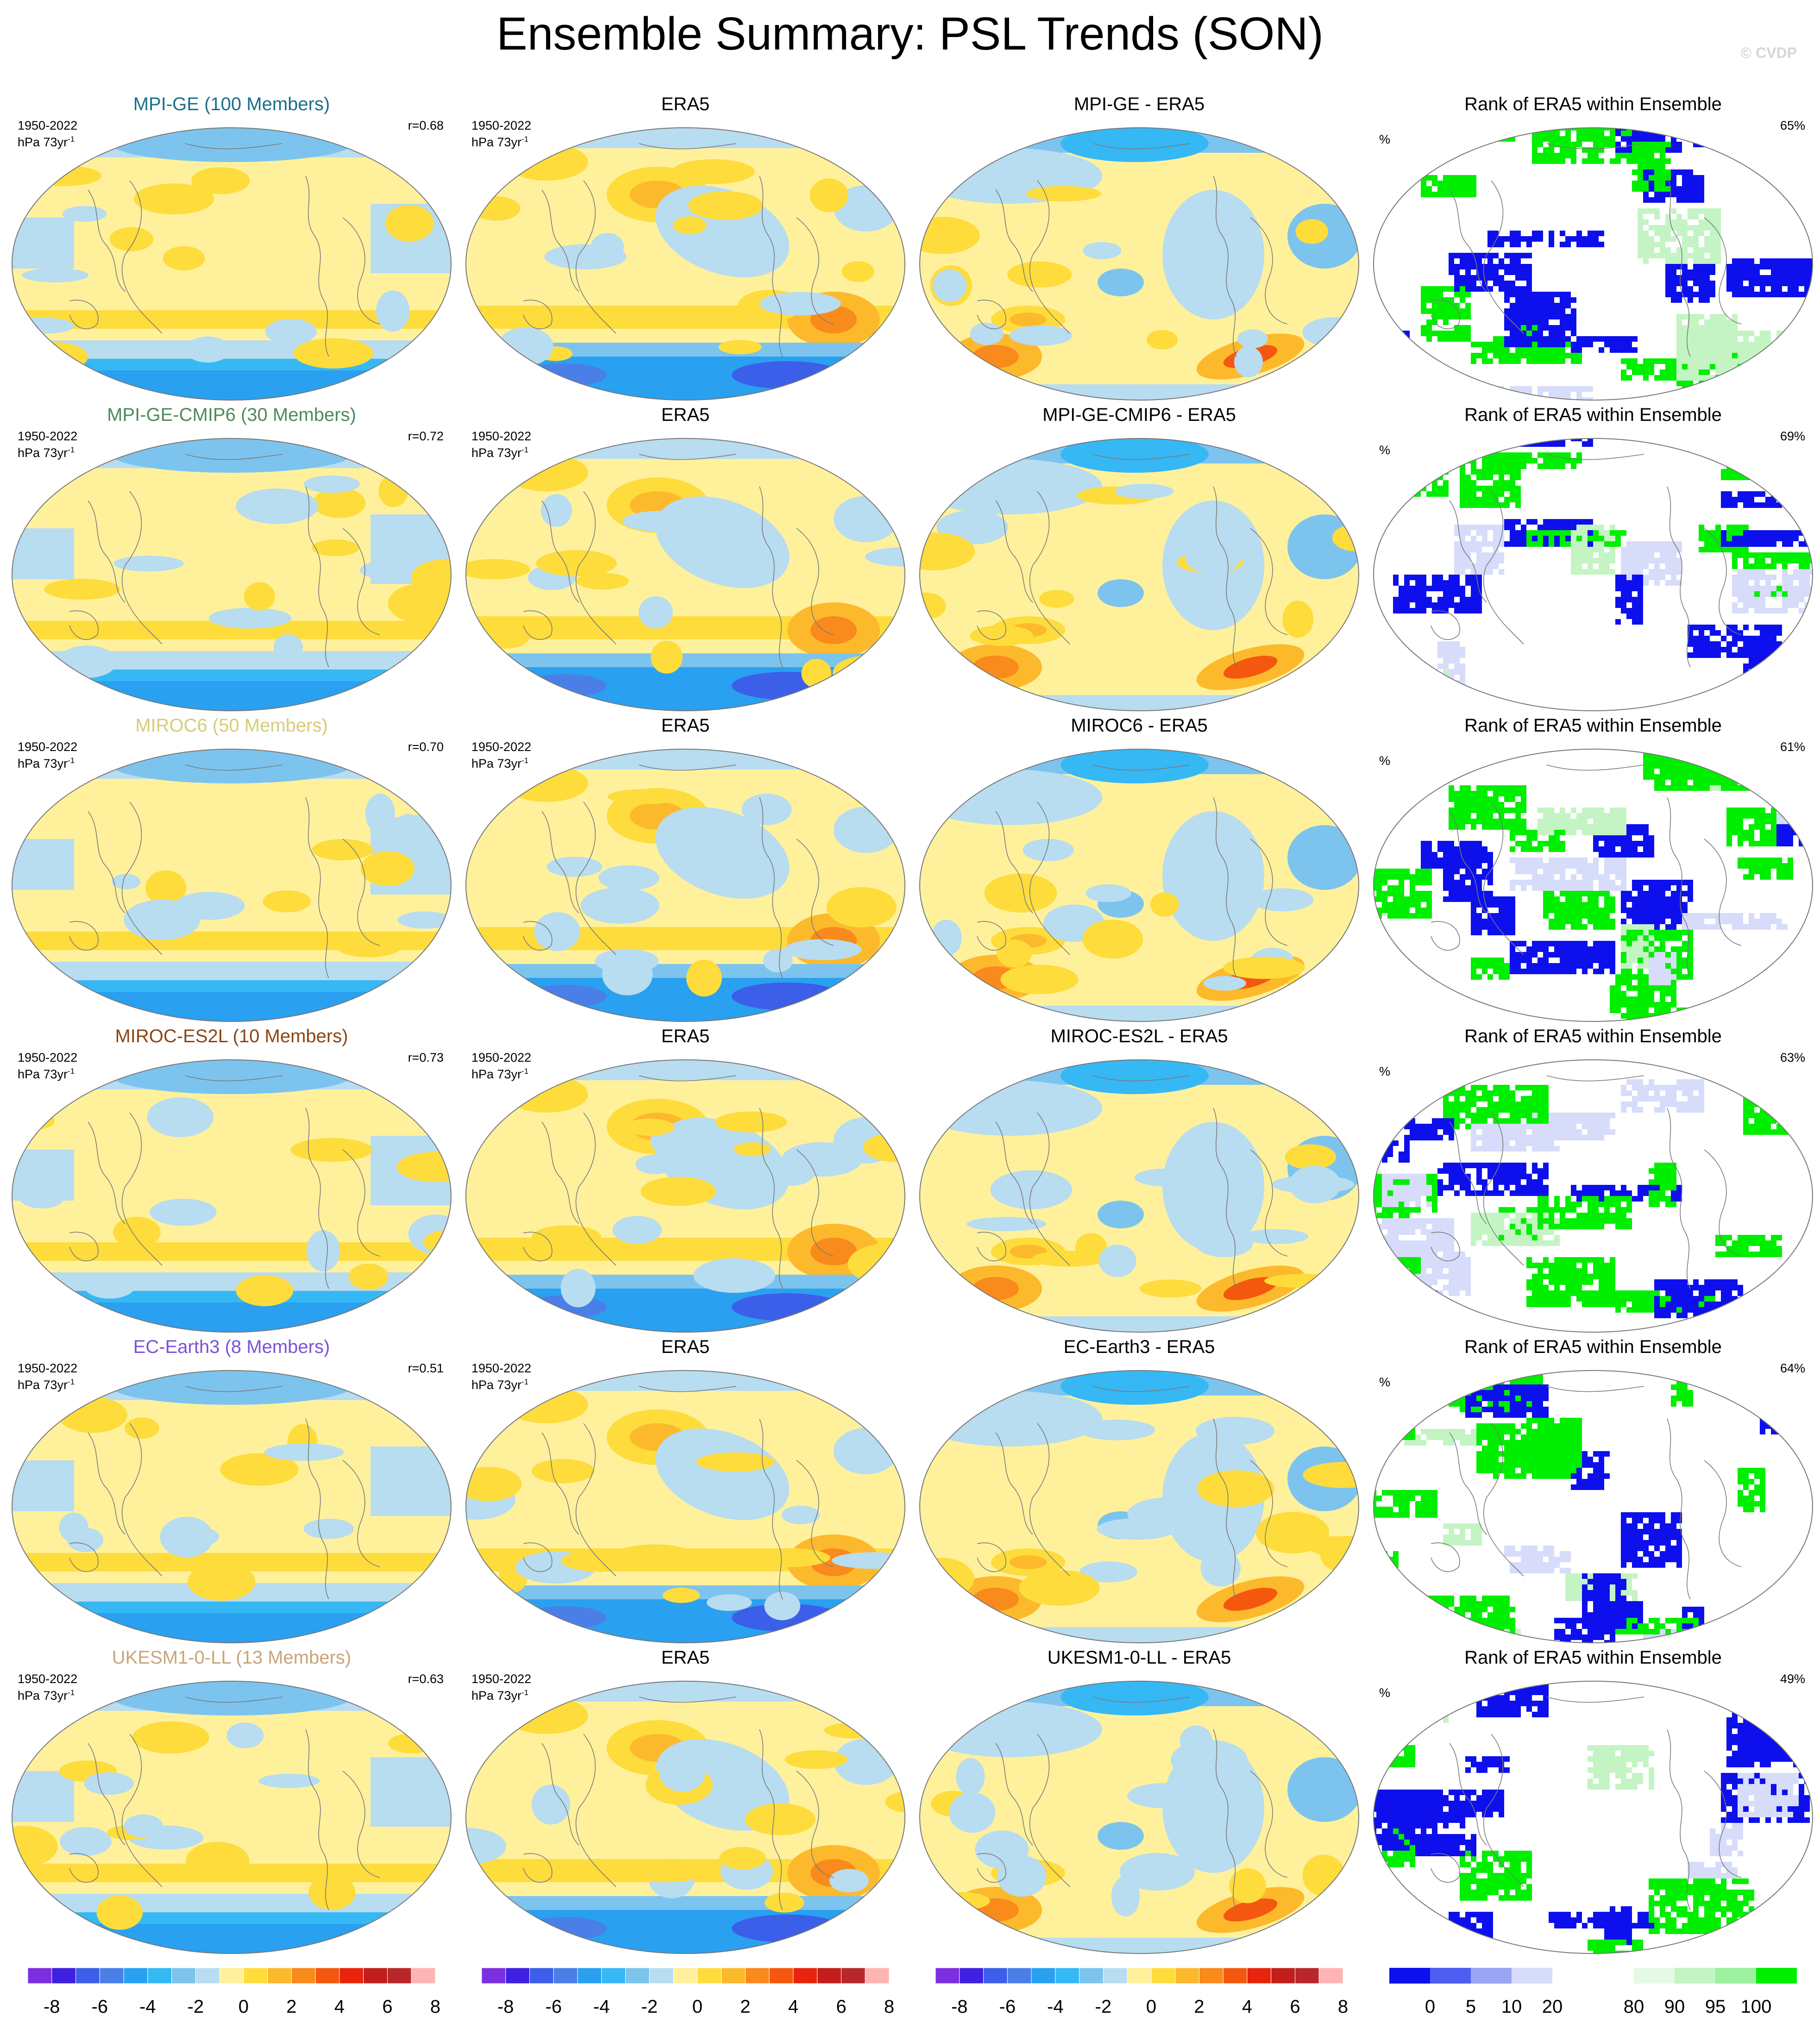  What do you see at coordinates (1792, 1057) in the screenshot?
I see `rank-percent: 63%` at bounding box center [1792, 1057].